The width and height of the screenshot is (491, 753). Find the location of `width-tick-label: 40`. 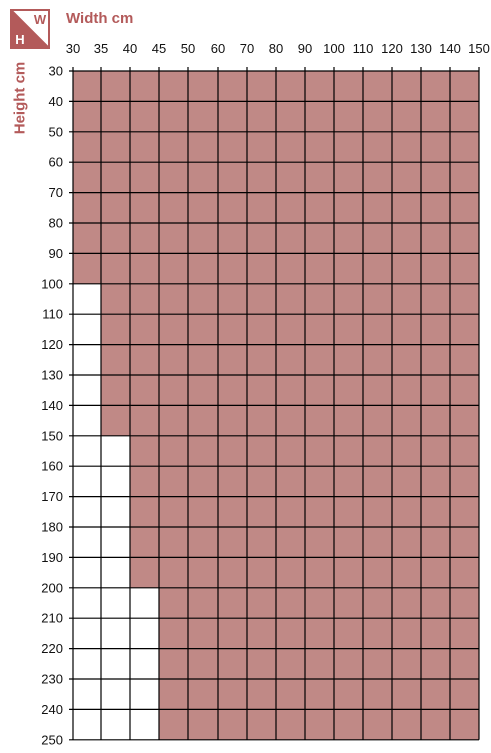

width-tick-label: 40 is located at coordinates (130, 48).